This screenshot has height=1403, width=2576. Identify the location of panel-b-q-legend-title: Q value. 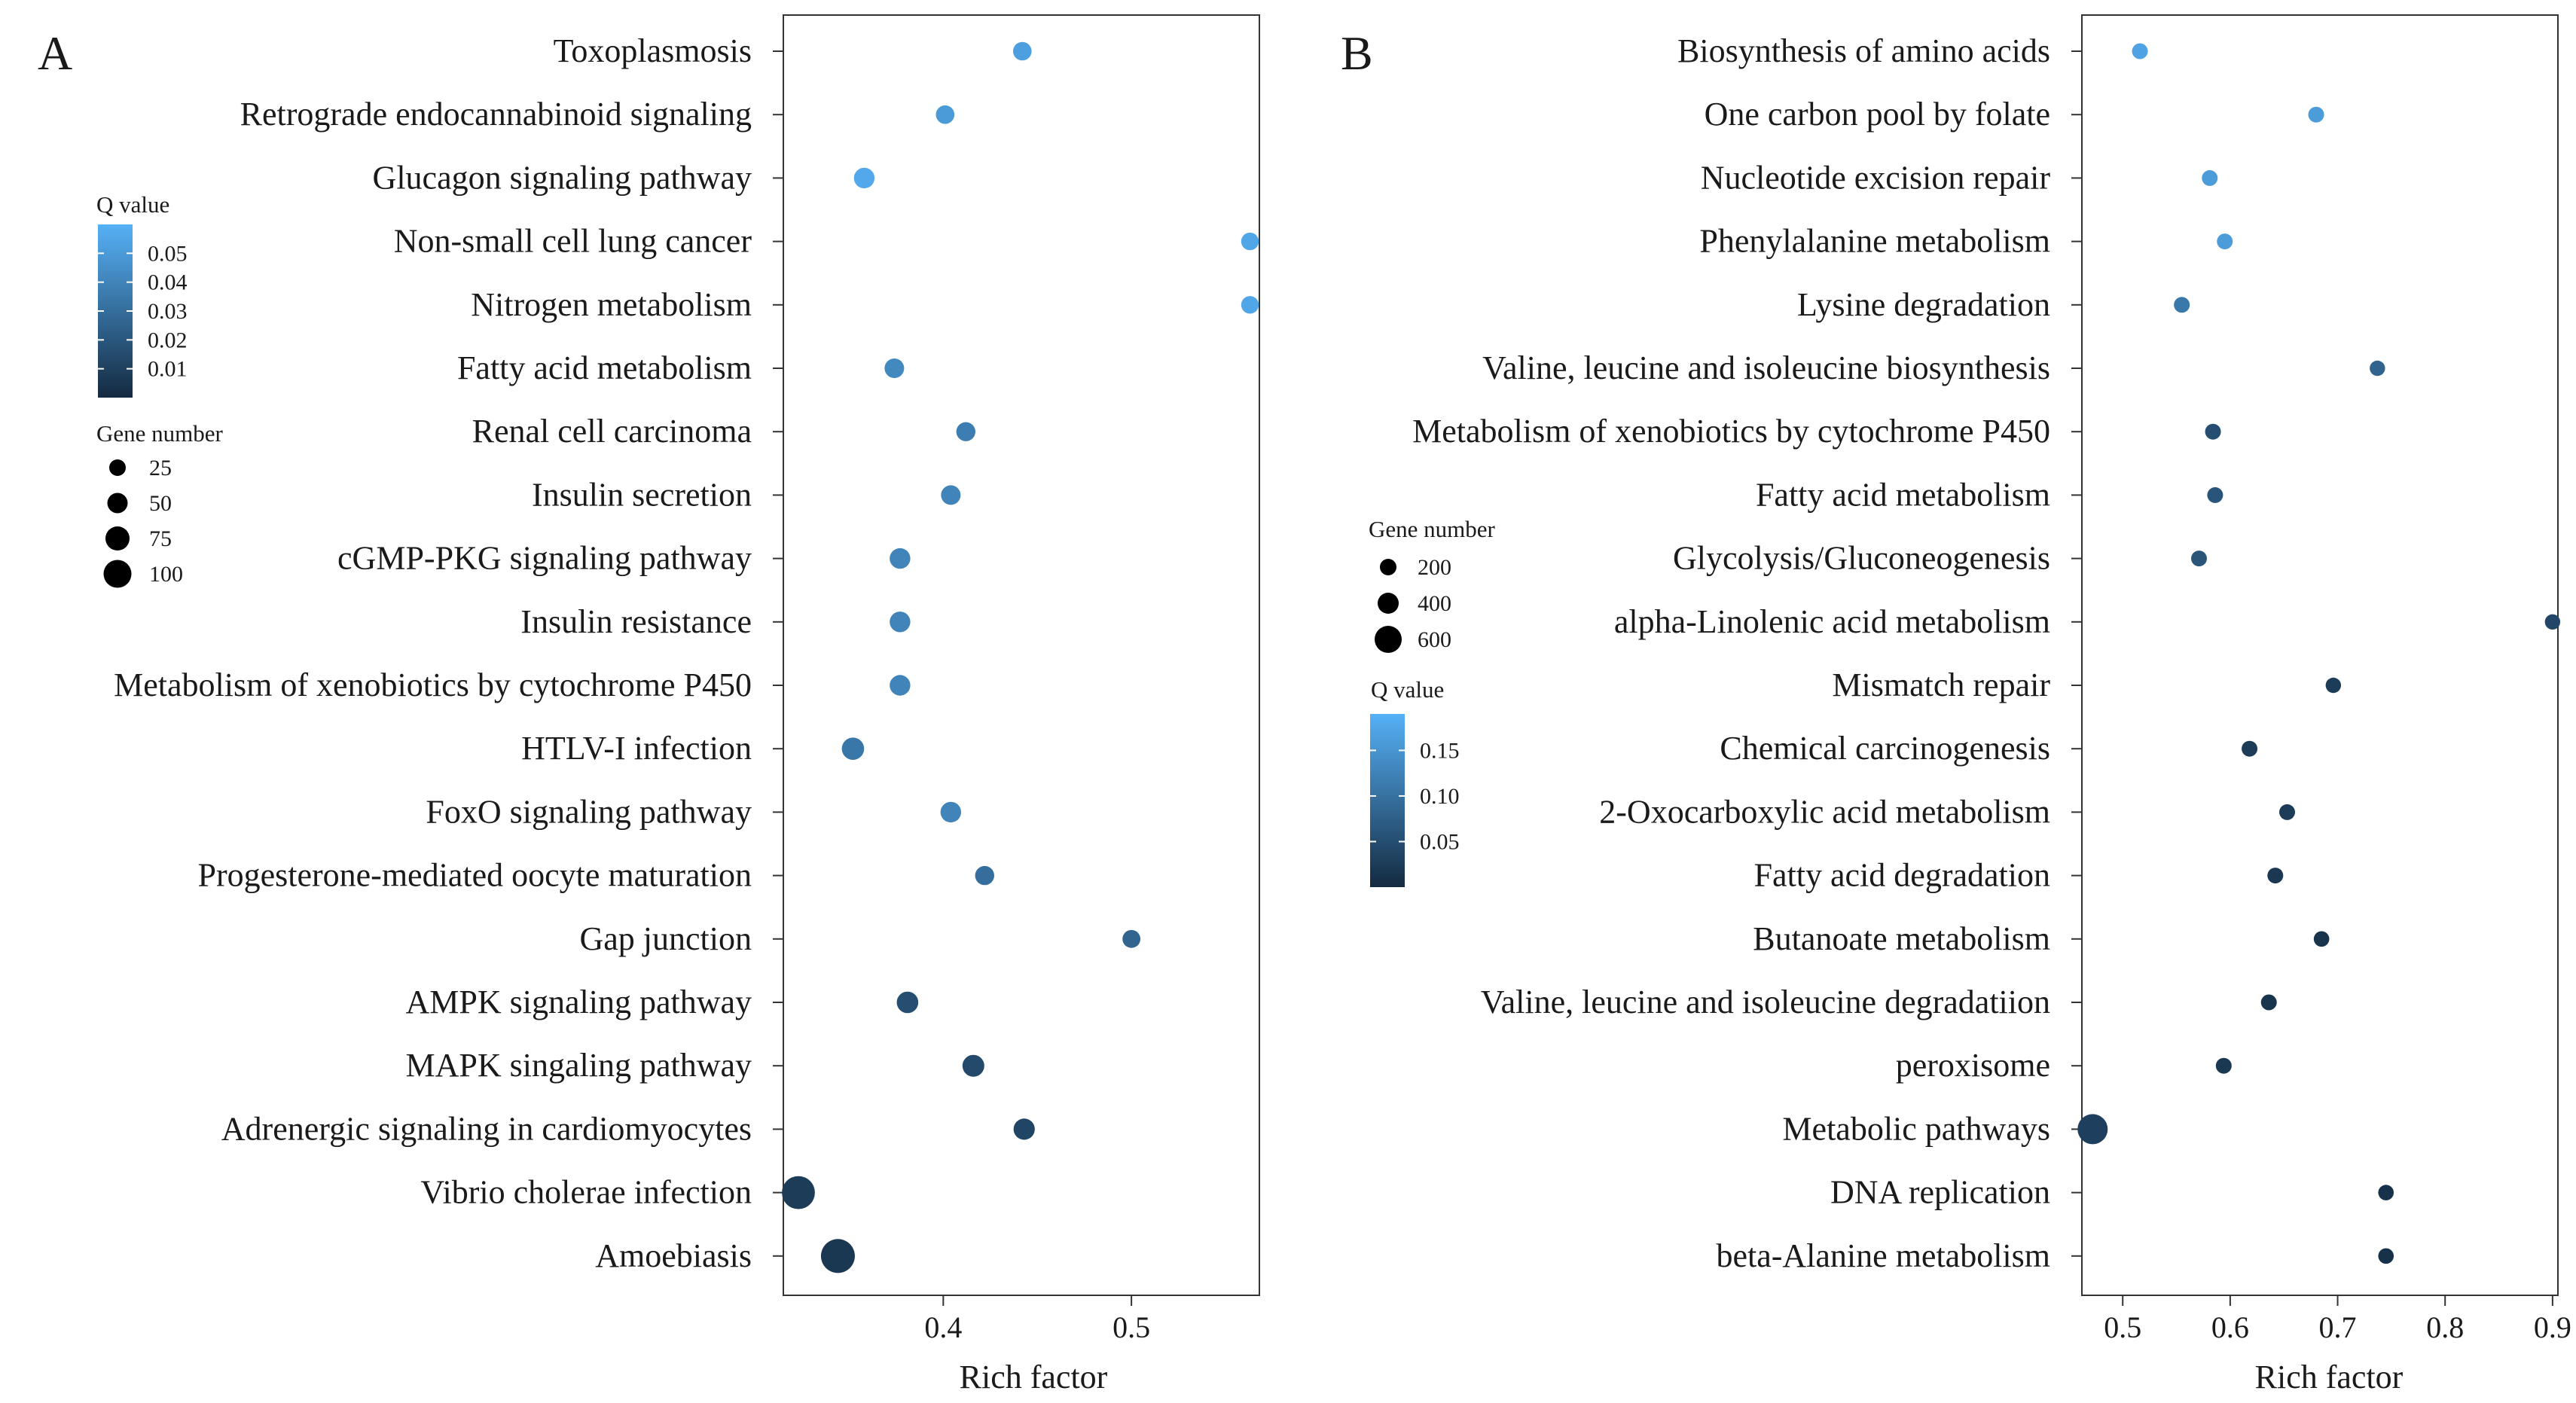
(1408, 689).